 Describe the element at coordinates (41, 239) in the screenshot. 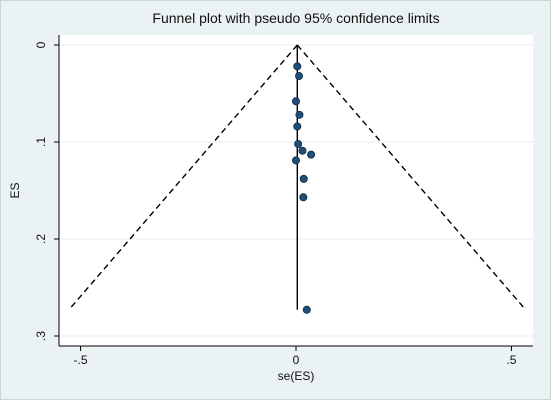

I see `y-tick-label: .2` at that location.